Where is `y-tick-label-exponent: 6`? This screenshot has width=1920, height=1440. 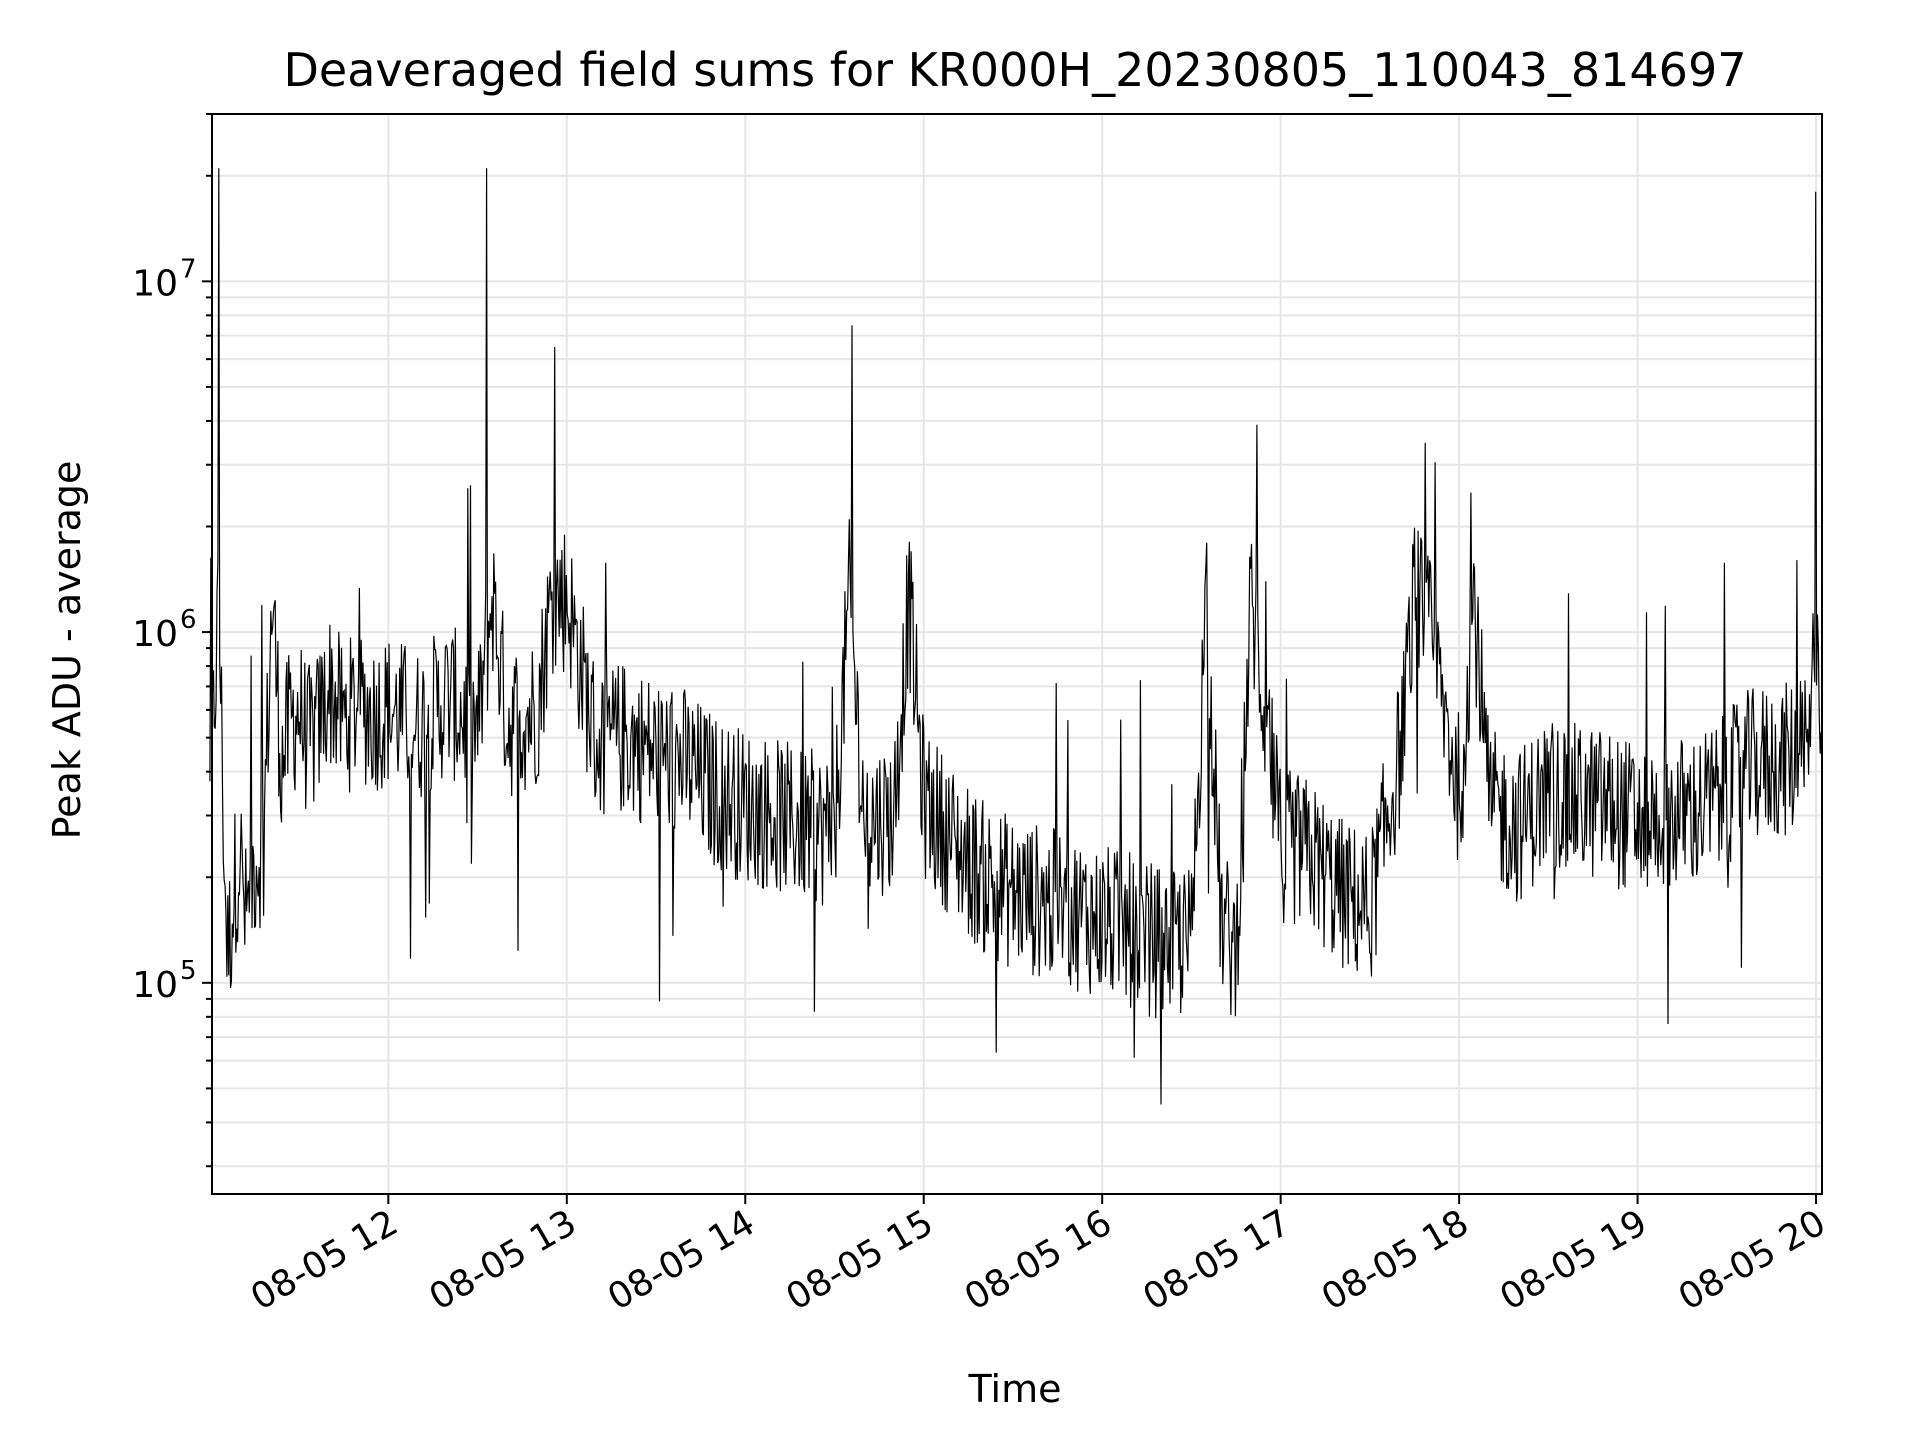
y-tick-label-exponent: 6 is located at coordinates (188, 620).